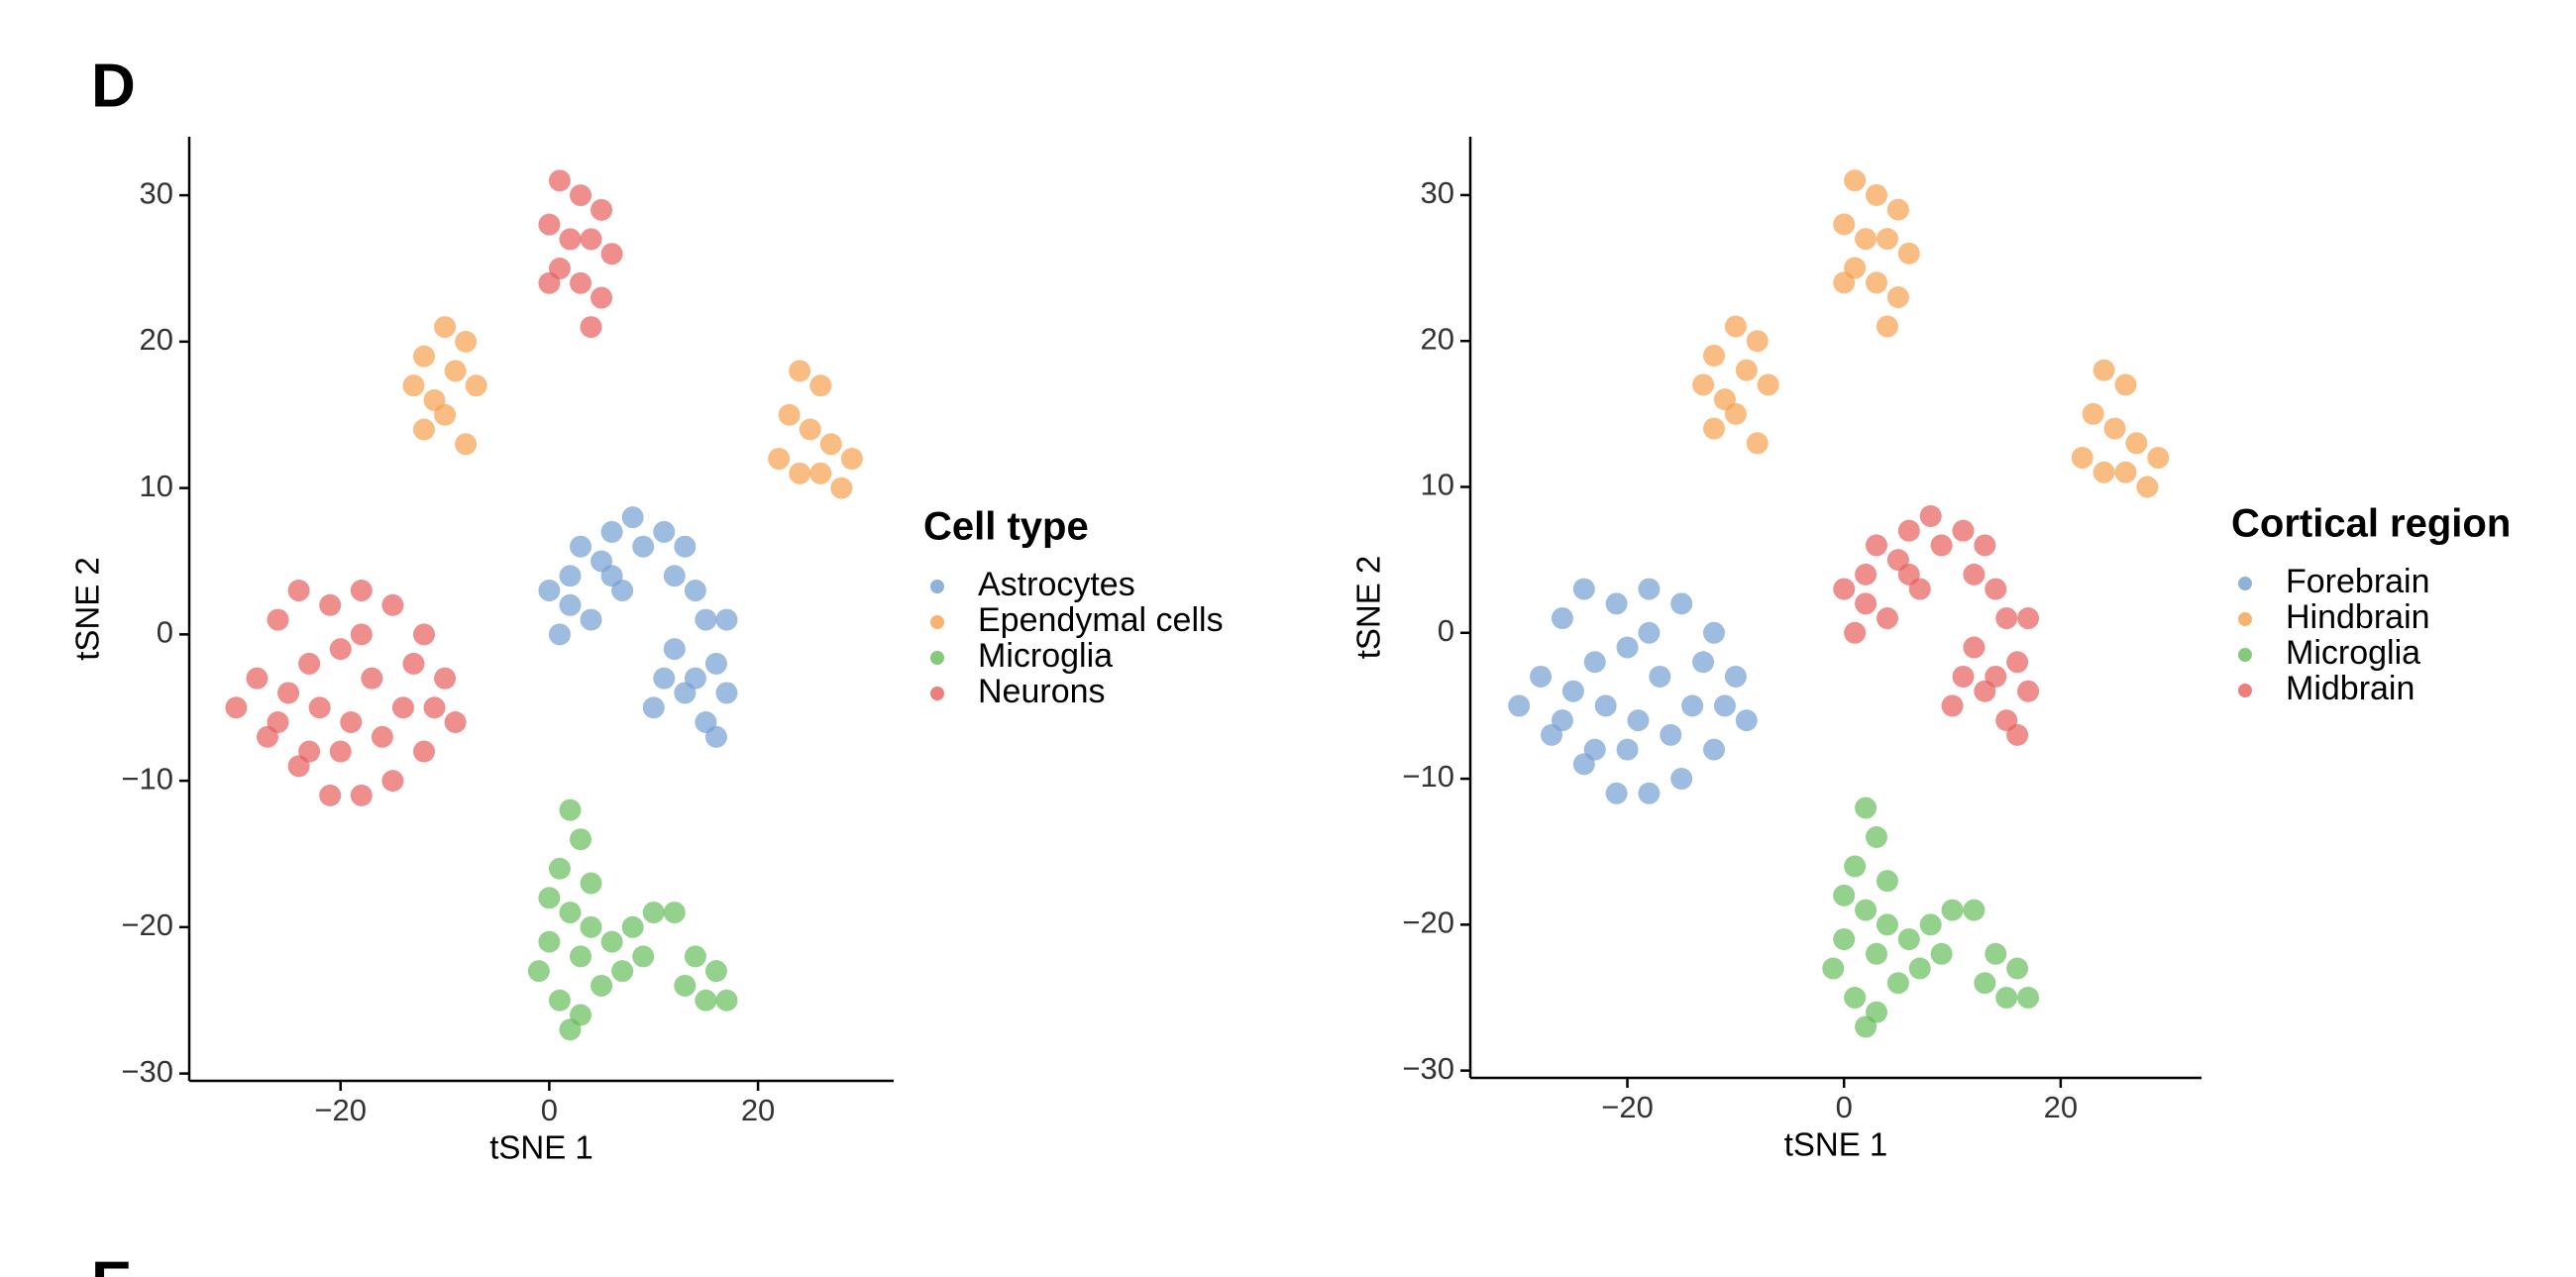  What do you see at coordinates (1438, 192) in the screenshot?
I see `y-tick-label: 30` at bounding box center [1438, 192].